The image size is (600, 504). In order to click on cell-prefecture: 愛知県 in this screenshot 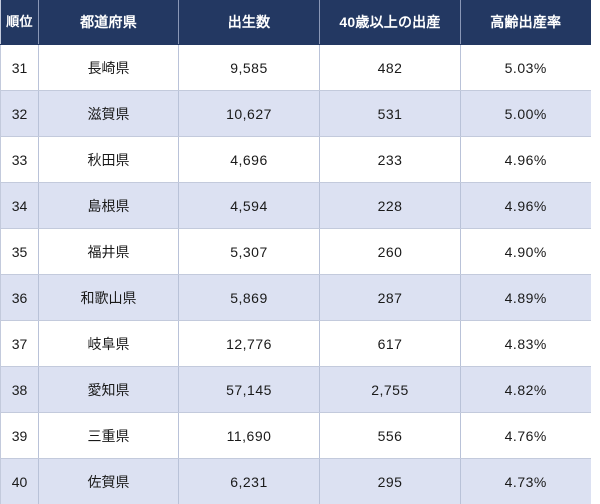, I will do `click(109, 390)`.